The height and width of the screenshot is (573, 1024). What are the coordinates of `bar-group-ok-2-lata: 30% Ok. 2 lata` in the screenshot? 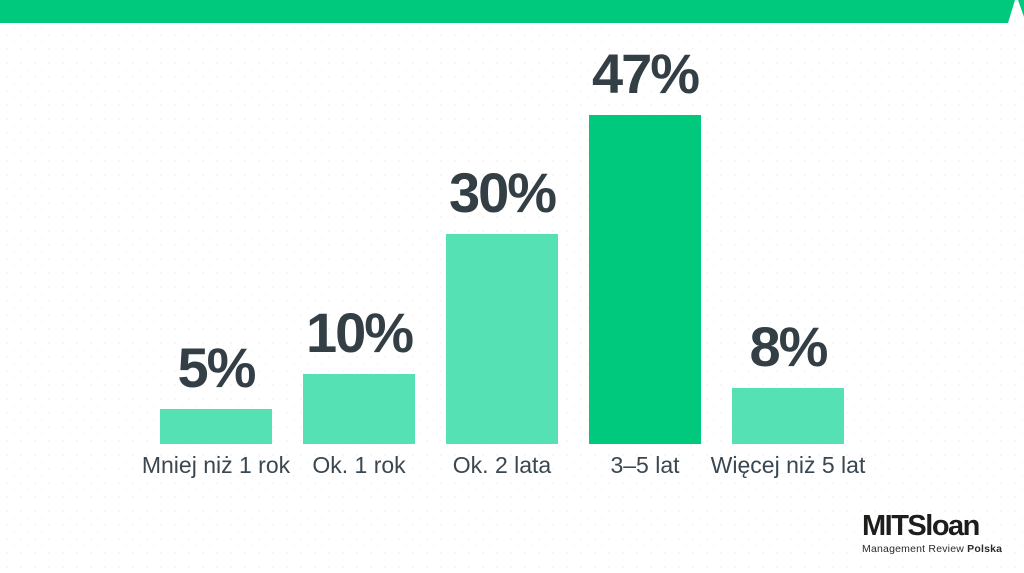 It's located at (502, 319).